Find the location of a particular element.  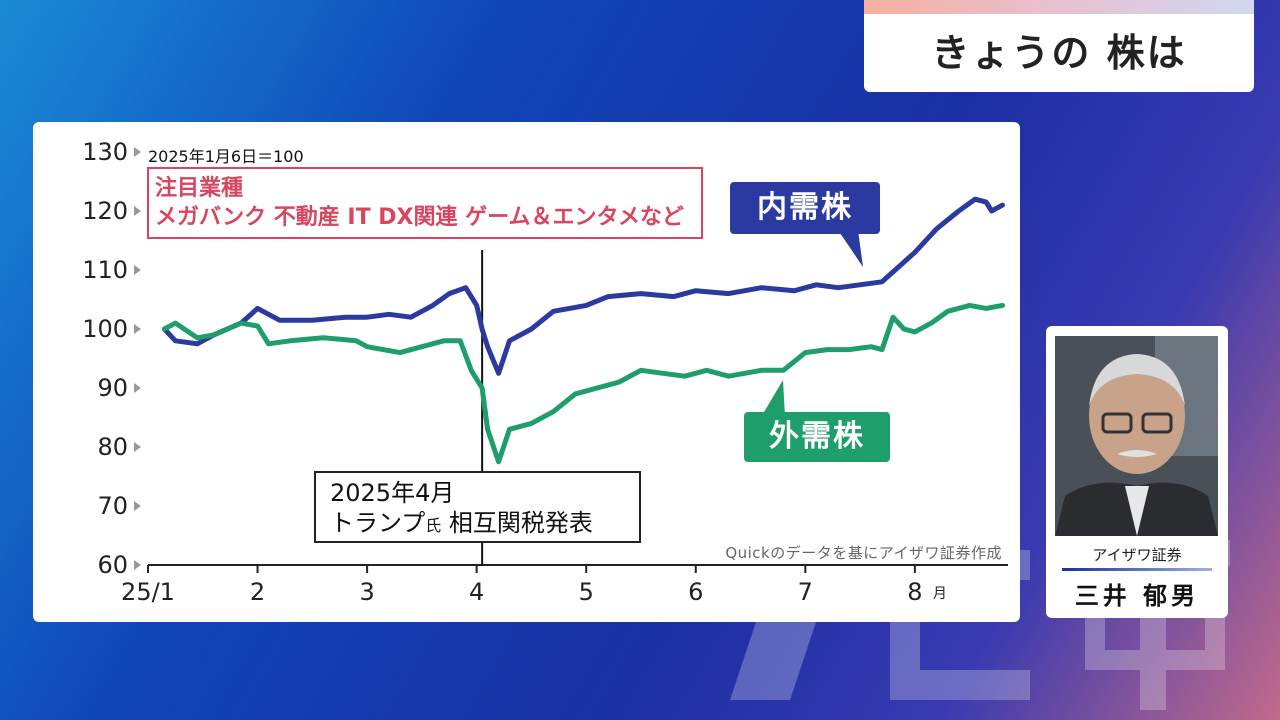

sector-annotation-title: 注目業種 is located at coordinates (199, 188).